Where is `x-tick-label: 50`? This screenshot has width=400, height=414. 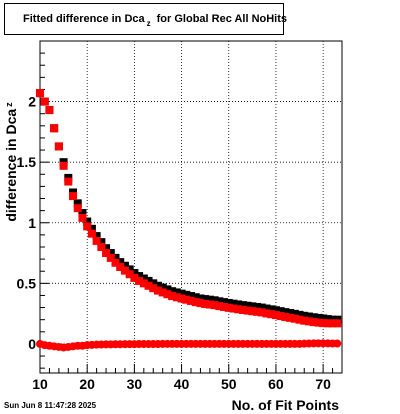
x-tick-label: 50 is located at coordinates (229, 384).